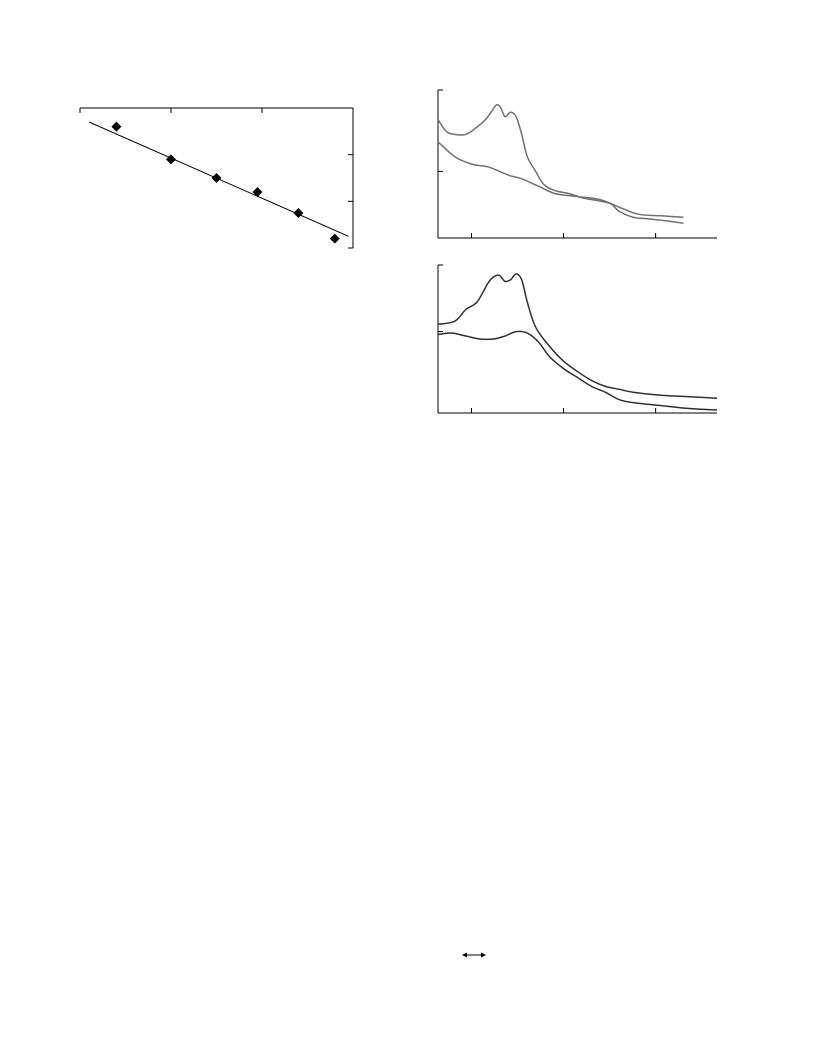 The height and width of the screenshot is (1056, 816). I want to click on spectrum-chart-bottom, so click(577, 339).